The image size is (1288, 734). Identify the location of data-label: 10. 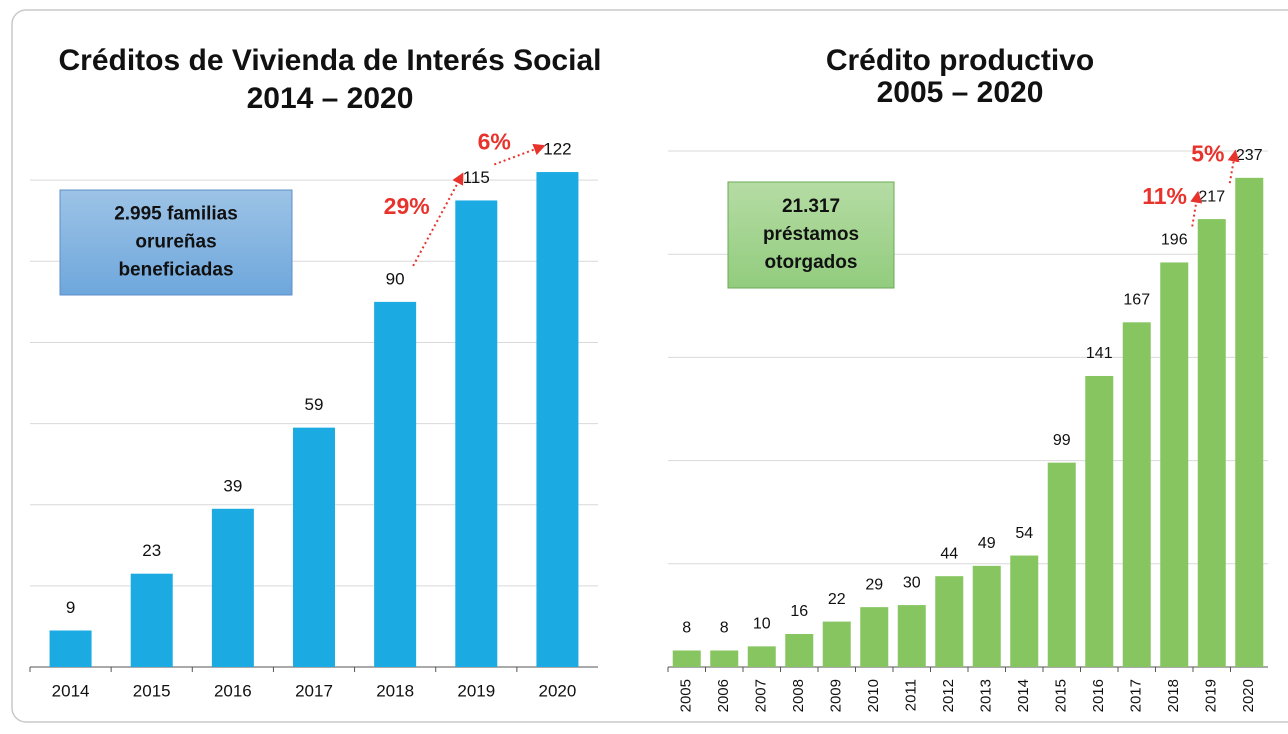
(762, 624).